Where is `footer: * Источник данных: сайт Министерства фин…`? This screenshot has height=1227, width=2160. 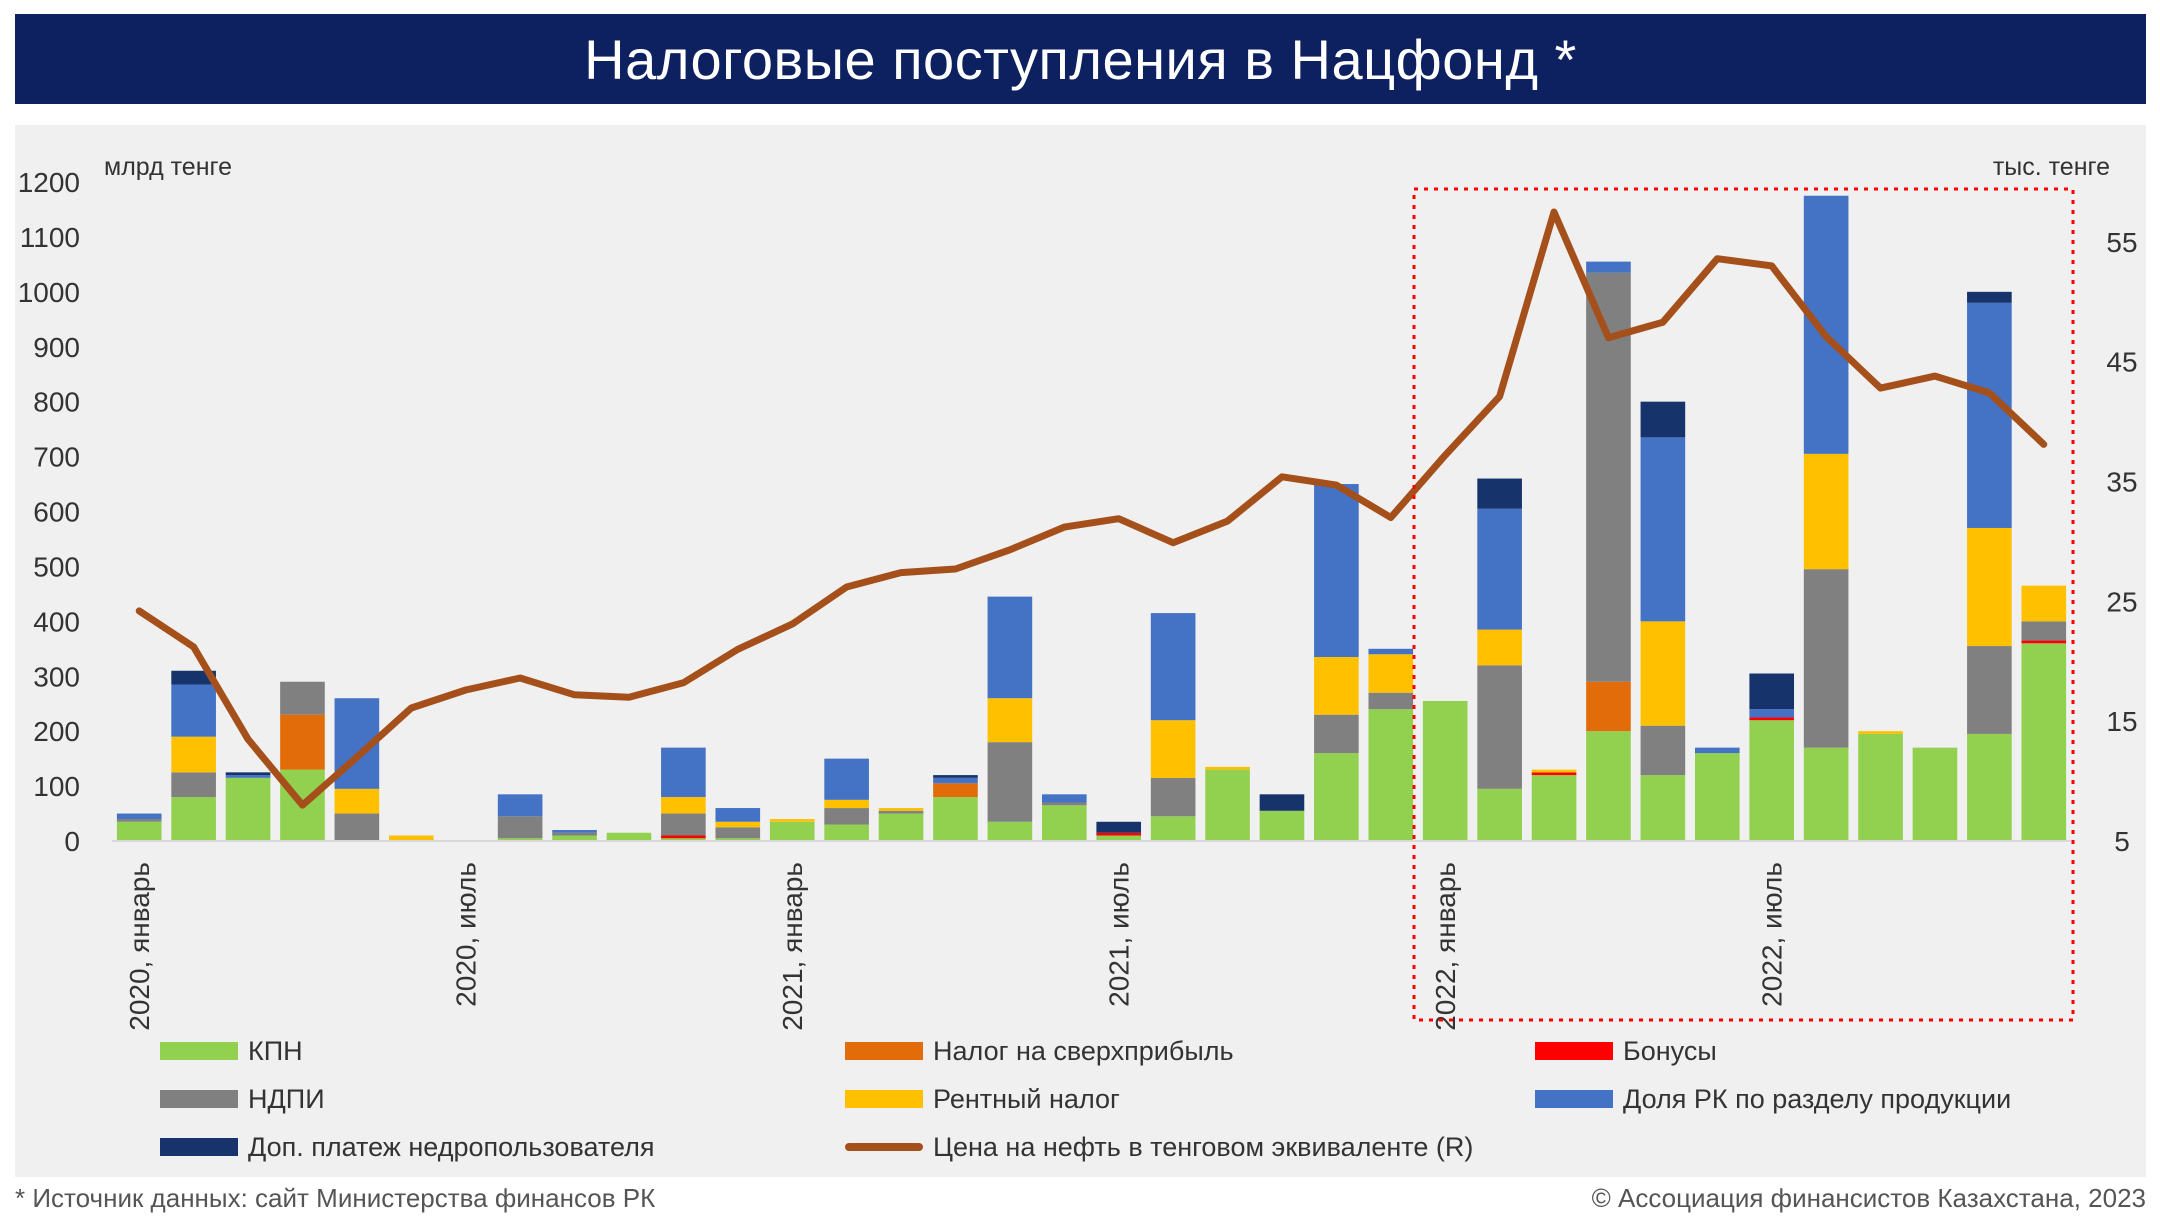 footer: * Источник данных: сайт Министерства фин… is located at coordinates (1080, 1201).